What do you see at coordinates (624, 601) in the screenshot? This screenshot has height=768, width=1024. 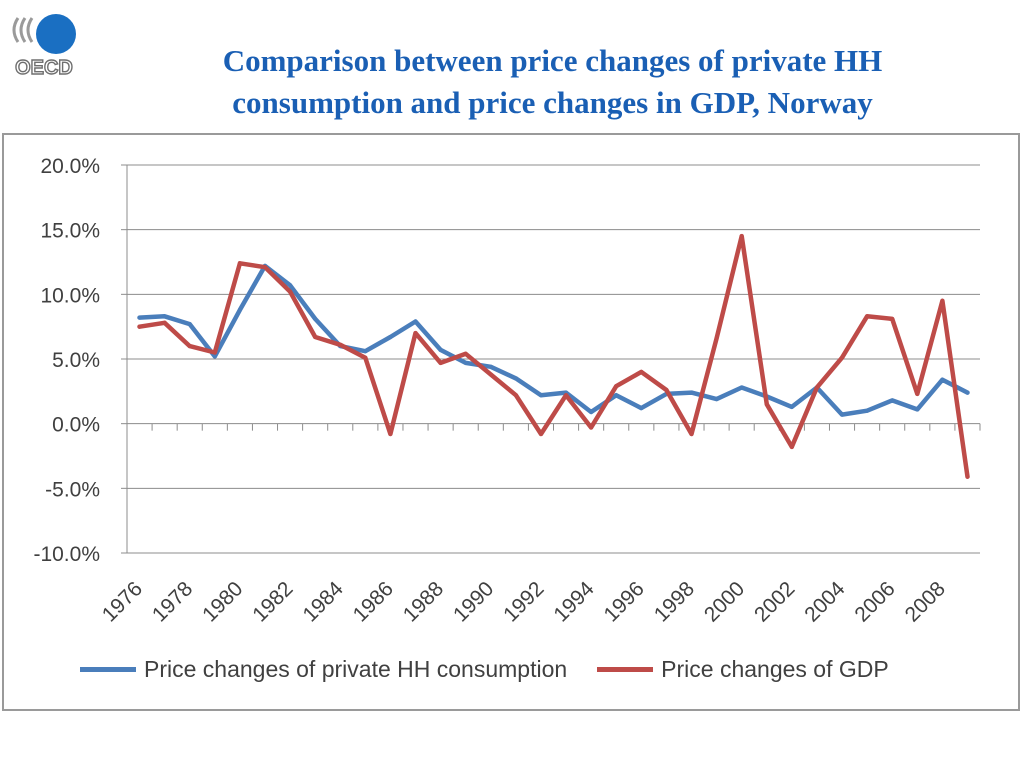 I see `x-tick-label: 1996` at bounding box center [624, 601].